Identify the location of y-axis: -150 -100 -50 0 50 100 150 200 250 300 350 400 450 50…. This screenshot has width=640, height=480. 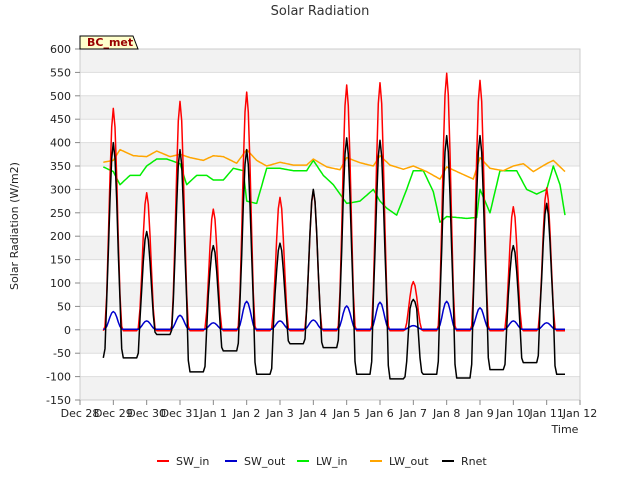
(63, 225).